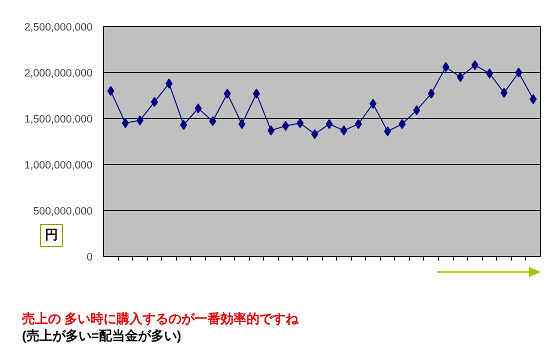  I want to click on y-tick-label: 1,000,000,000, so click(58, 166).